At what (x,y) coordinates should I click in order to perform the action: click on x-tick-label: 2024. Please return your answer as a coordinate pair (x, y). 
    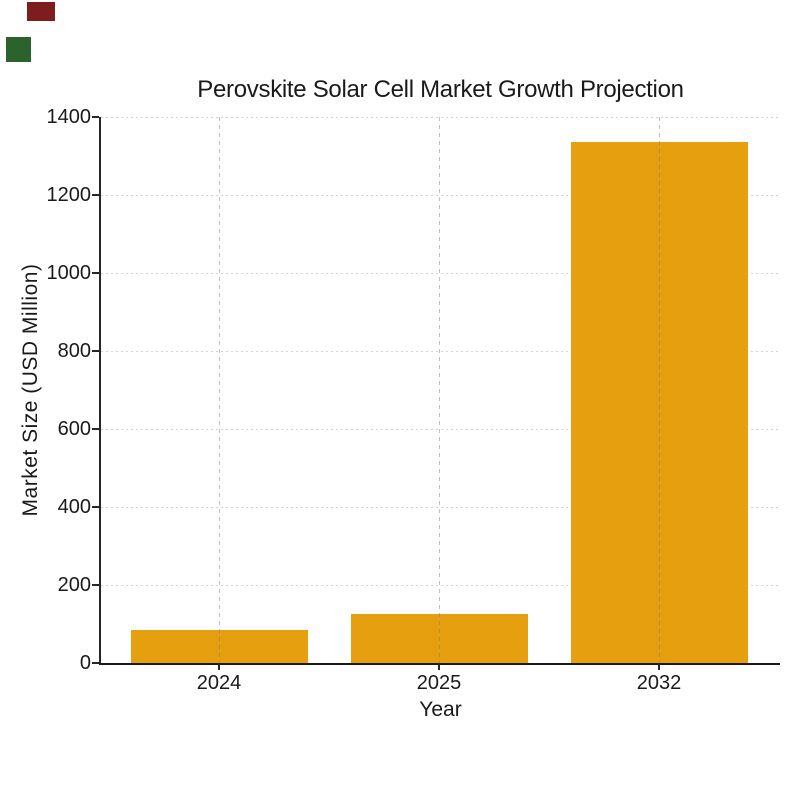
    Looking at the image, I should click on (219, 683).